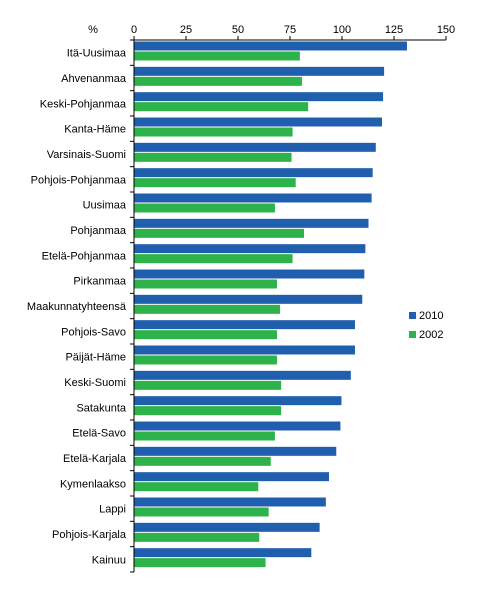 The image size is (497, 596). I want to click on category-label: Päijät-Häme, so click(95, 358).